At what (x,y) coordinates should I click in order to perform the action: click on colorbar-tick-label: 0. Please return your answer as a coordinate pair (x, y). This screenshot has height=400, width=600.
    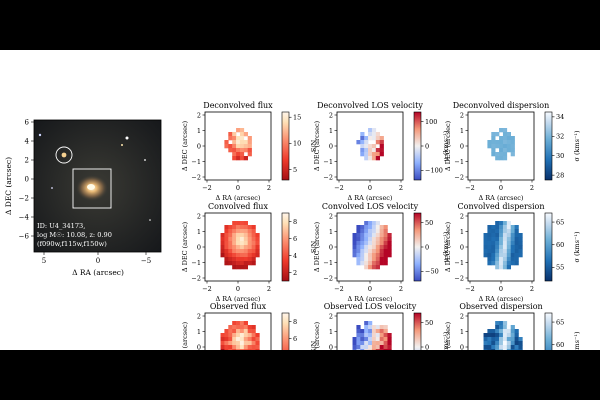
    Looking at the image, I should click on (427, 247).